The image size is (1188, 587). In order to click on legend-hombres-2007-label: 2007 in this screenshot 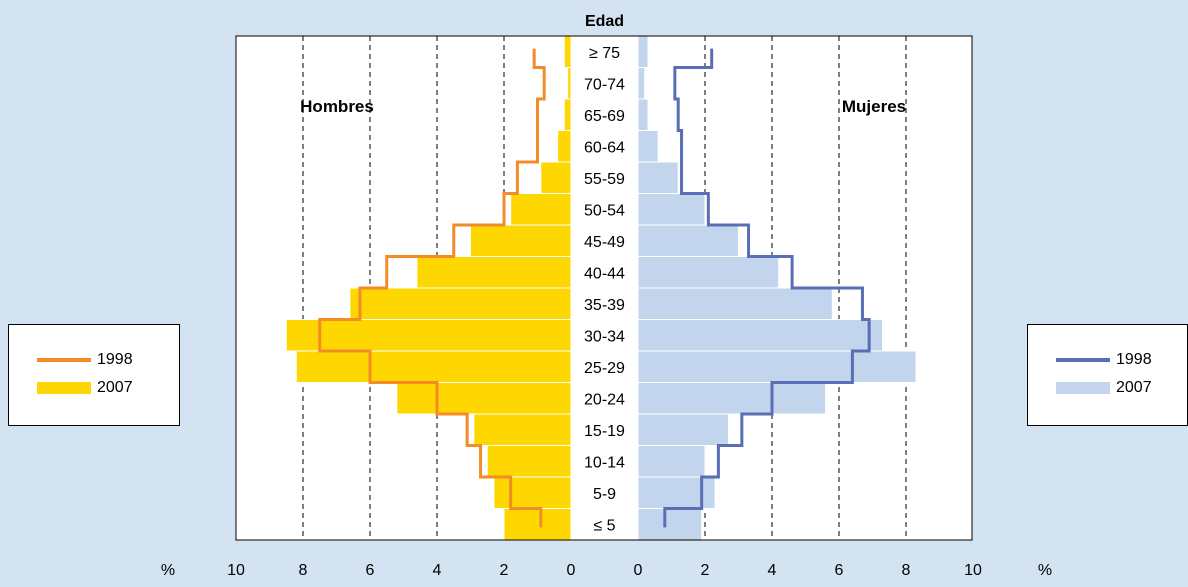, I will do `click(115, 387)`.